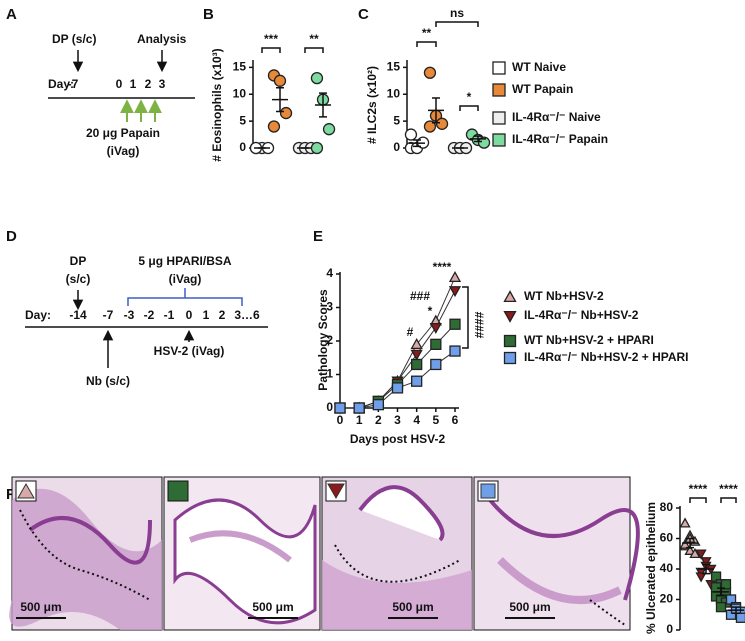  What do you see at coordinates (162, 39) in the screenshot?
I see `analysis-label: Analysis` at bounding box center [162, 39].